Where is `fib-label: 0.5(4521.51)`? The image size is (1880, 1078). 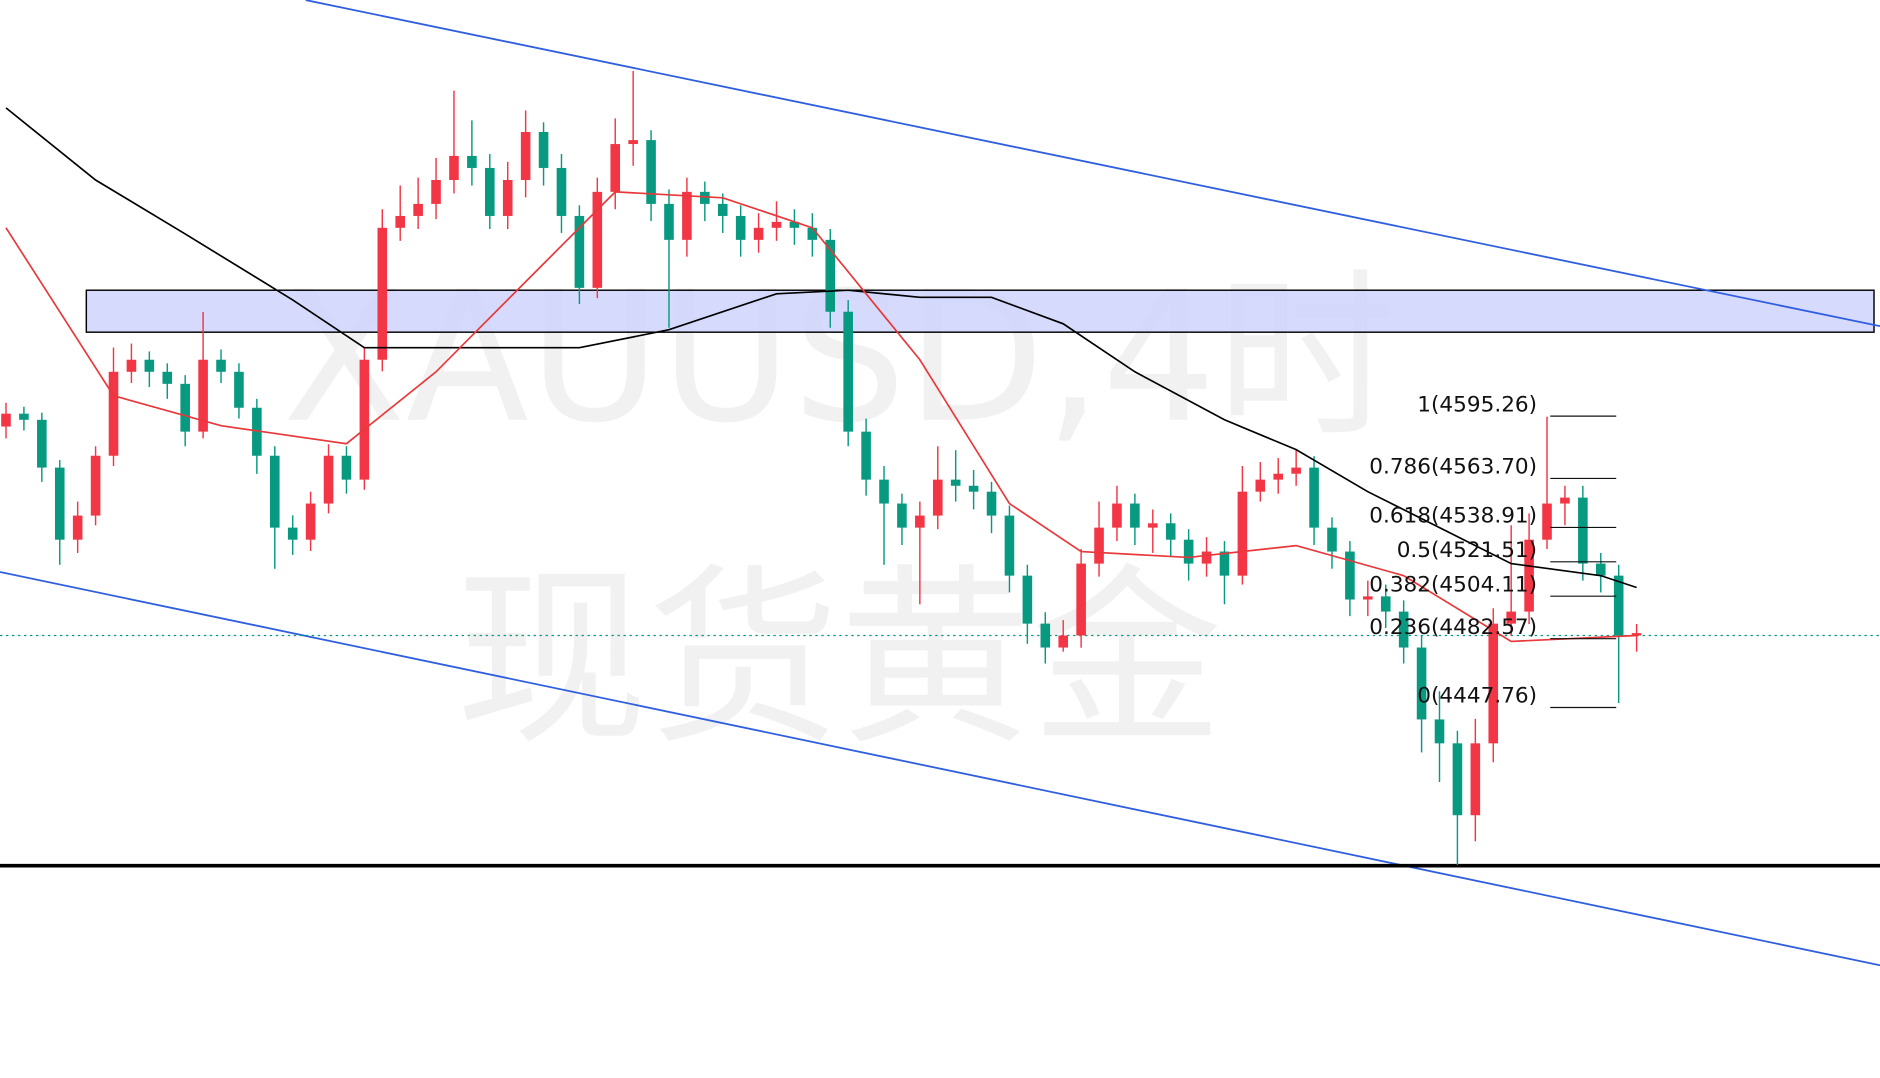
fib-label: 0.5(4521.51) is located at coordinates (1467, 550).